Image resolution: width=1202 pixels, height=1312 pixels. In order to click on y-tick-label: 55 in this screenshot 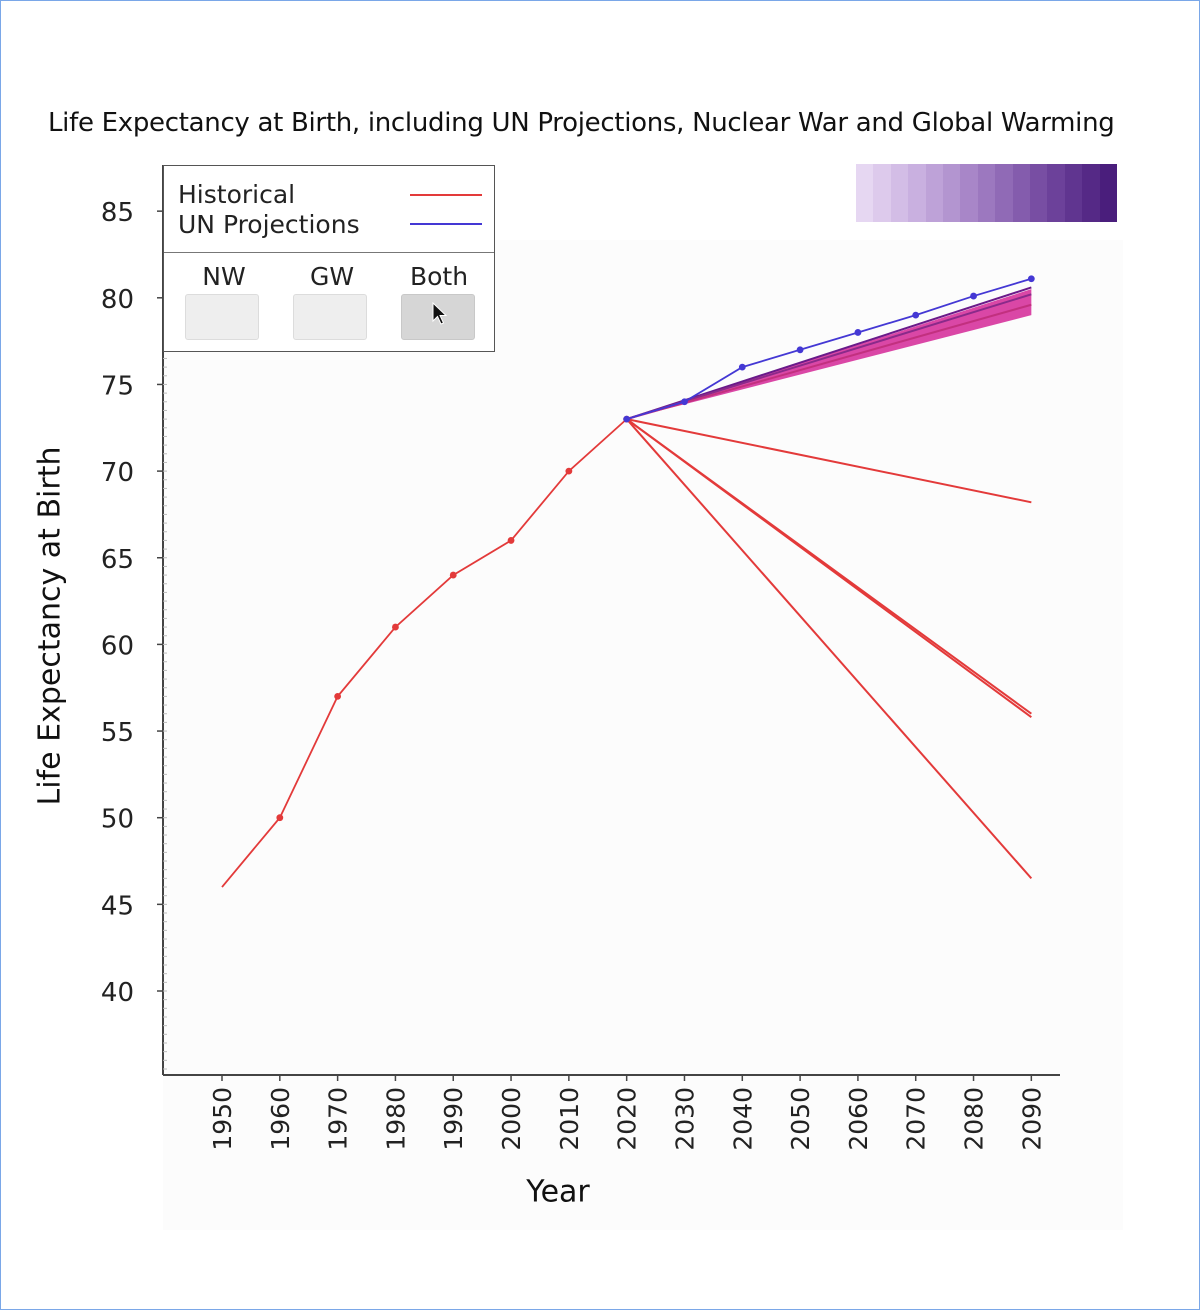, I will do `click(117, 733)`.